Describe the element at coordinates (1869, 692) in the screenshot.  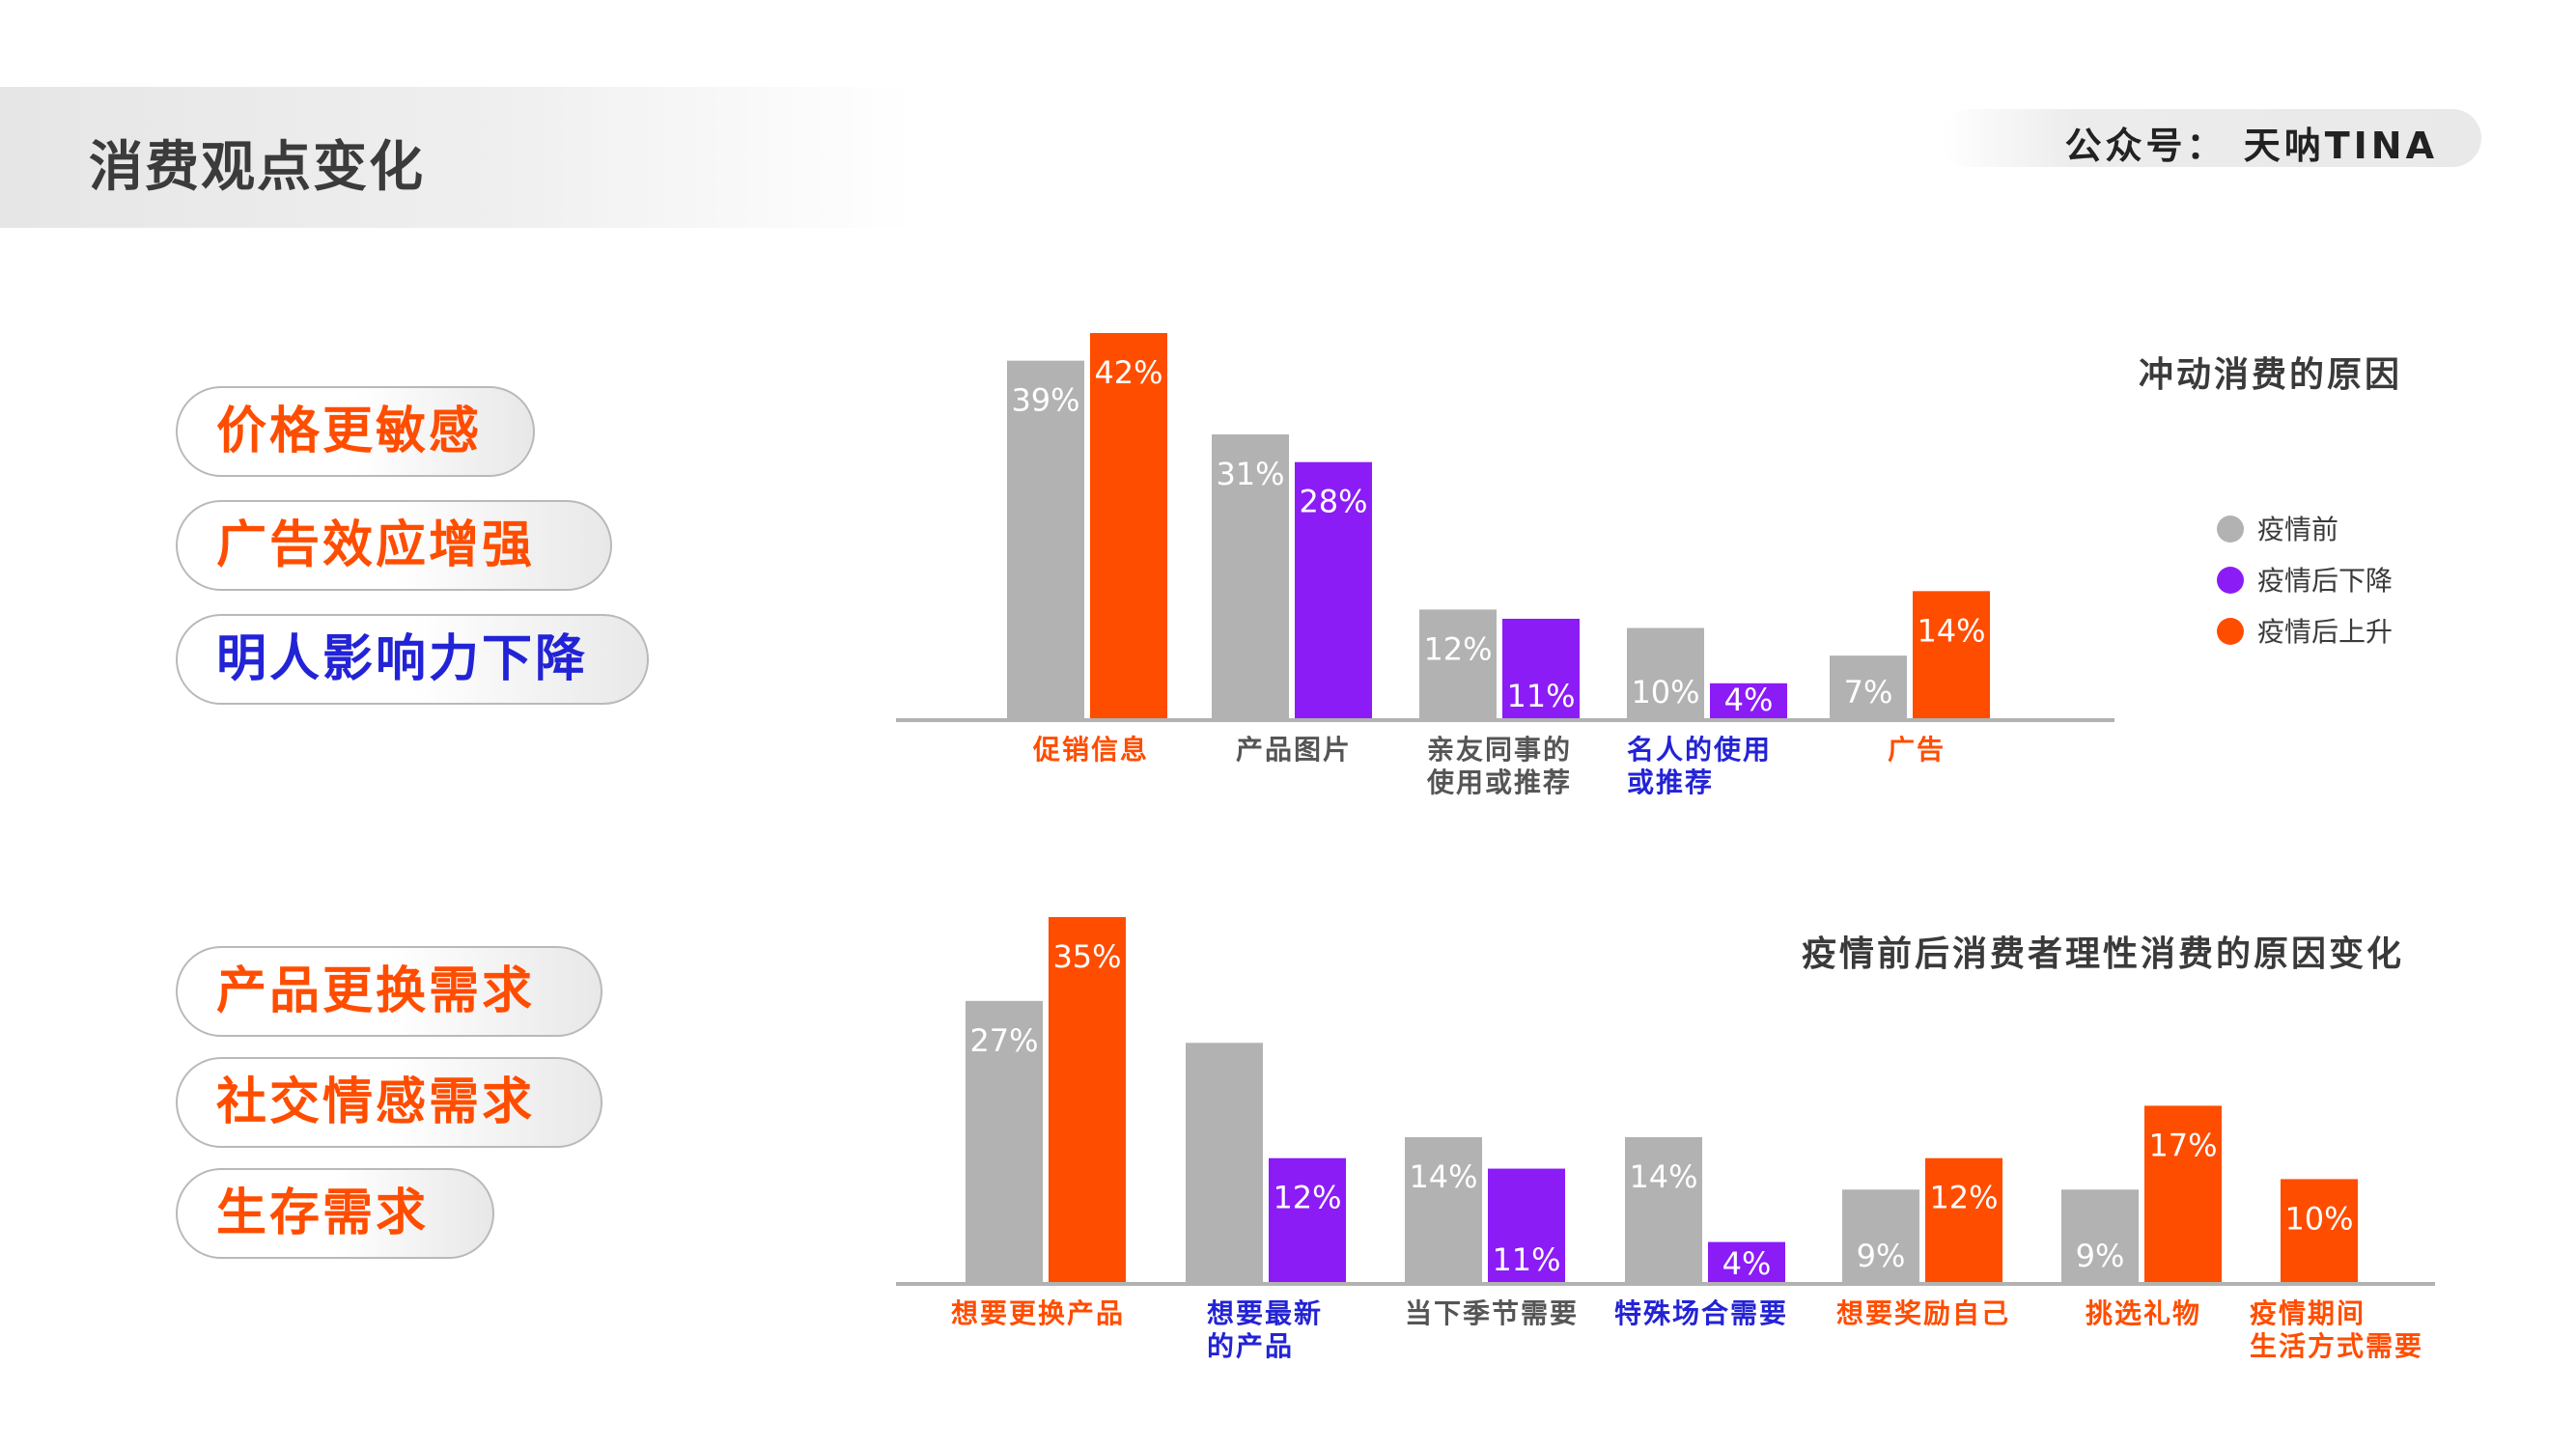
I see `bar-before-label: 7%` at that location.